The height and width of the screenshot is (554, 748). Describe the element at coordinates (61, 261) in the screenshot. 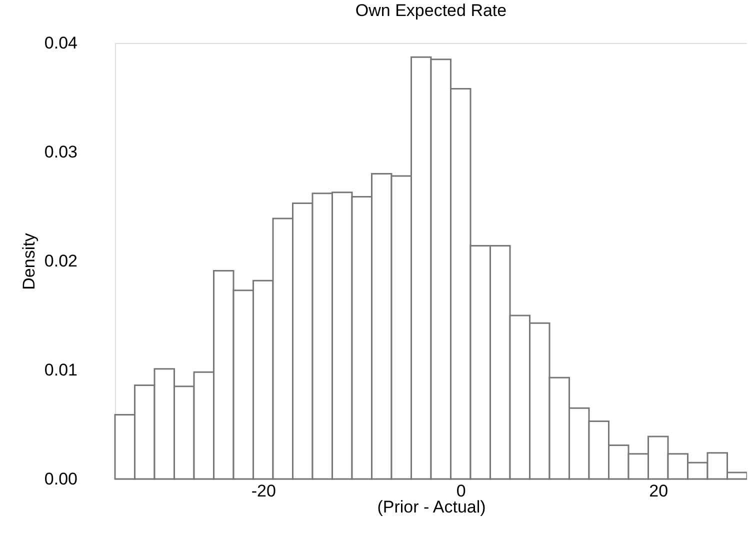

I see `y-tick-label: 0.02` at that location.